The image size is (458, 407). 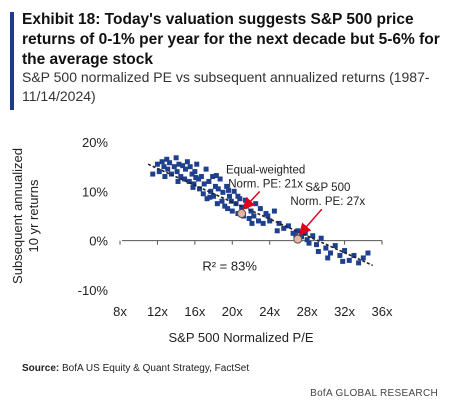 What do you see at coordinates (41, 368) in the screenshot?
I see `source-label: Source:` at bounding box center [41, 368].